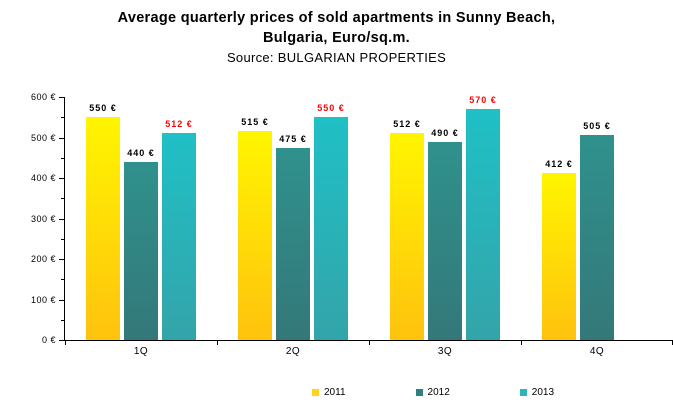 This screenshot has height=409, width=673. I want to click on legend-item-2013: 2013, so click(537, 392).